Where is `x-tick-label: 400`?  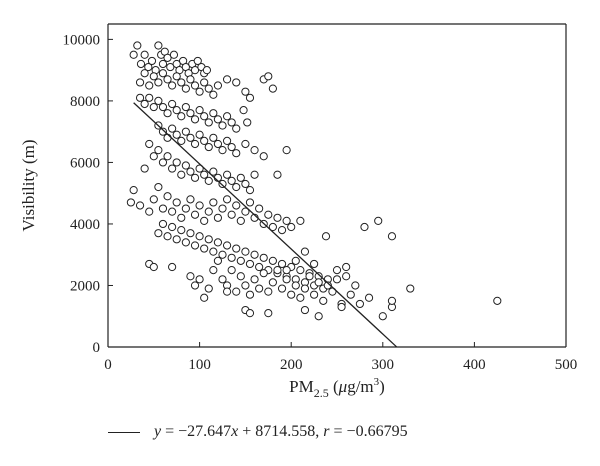
x-tick-label: 400 is located at coordinates (474, 365).